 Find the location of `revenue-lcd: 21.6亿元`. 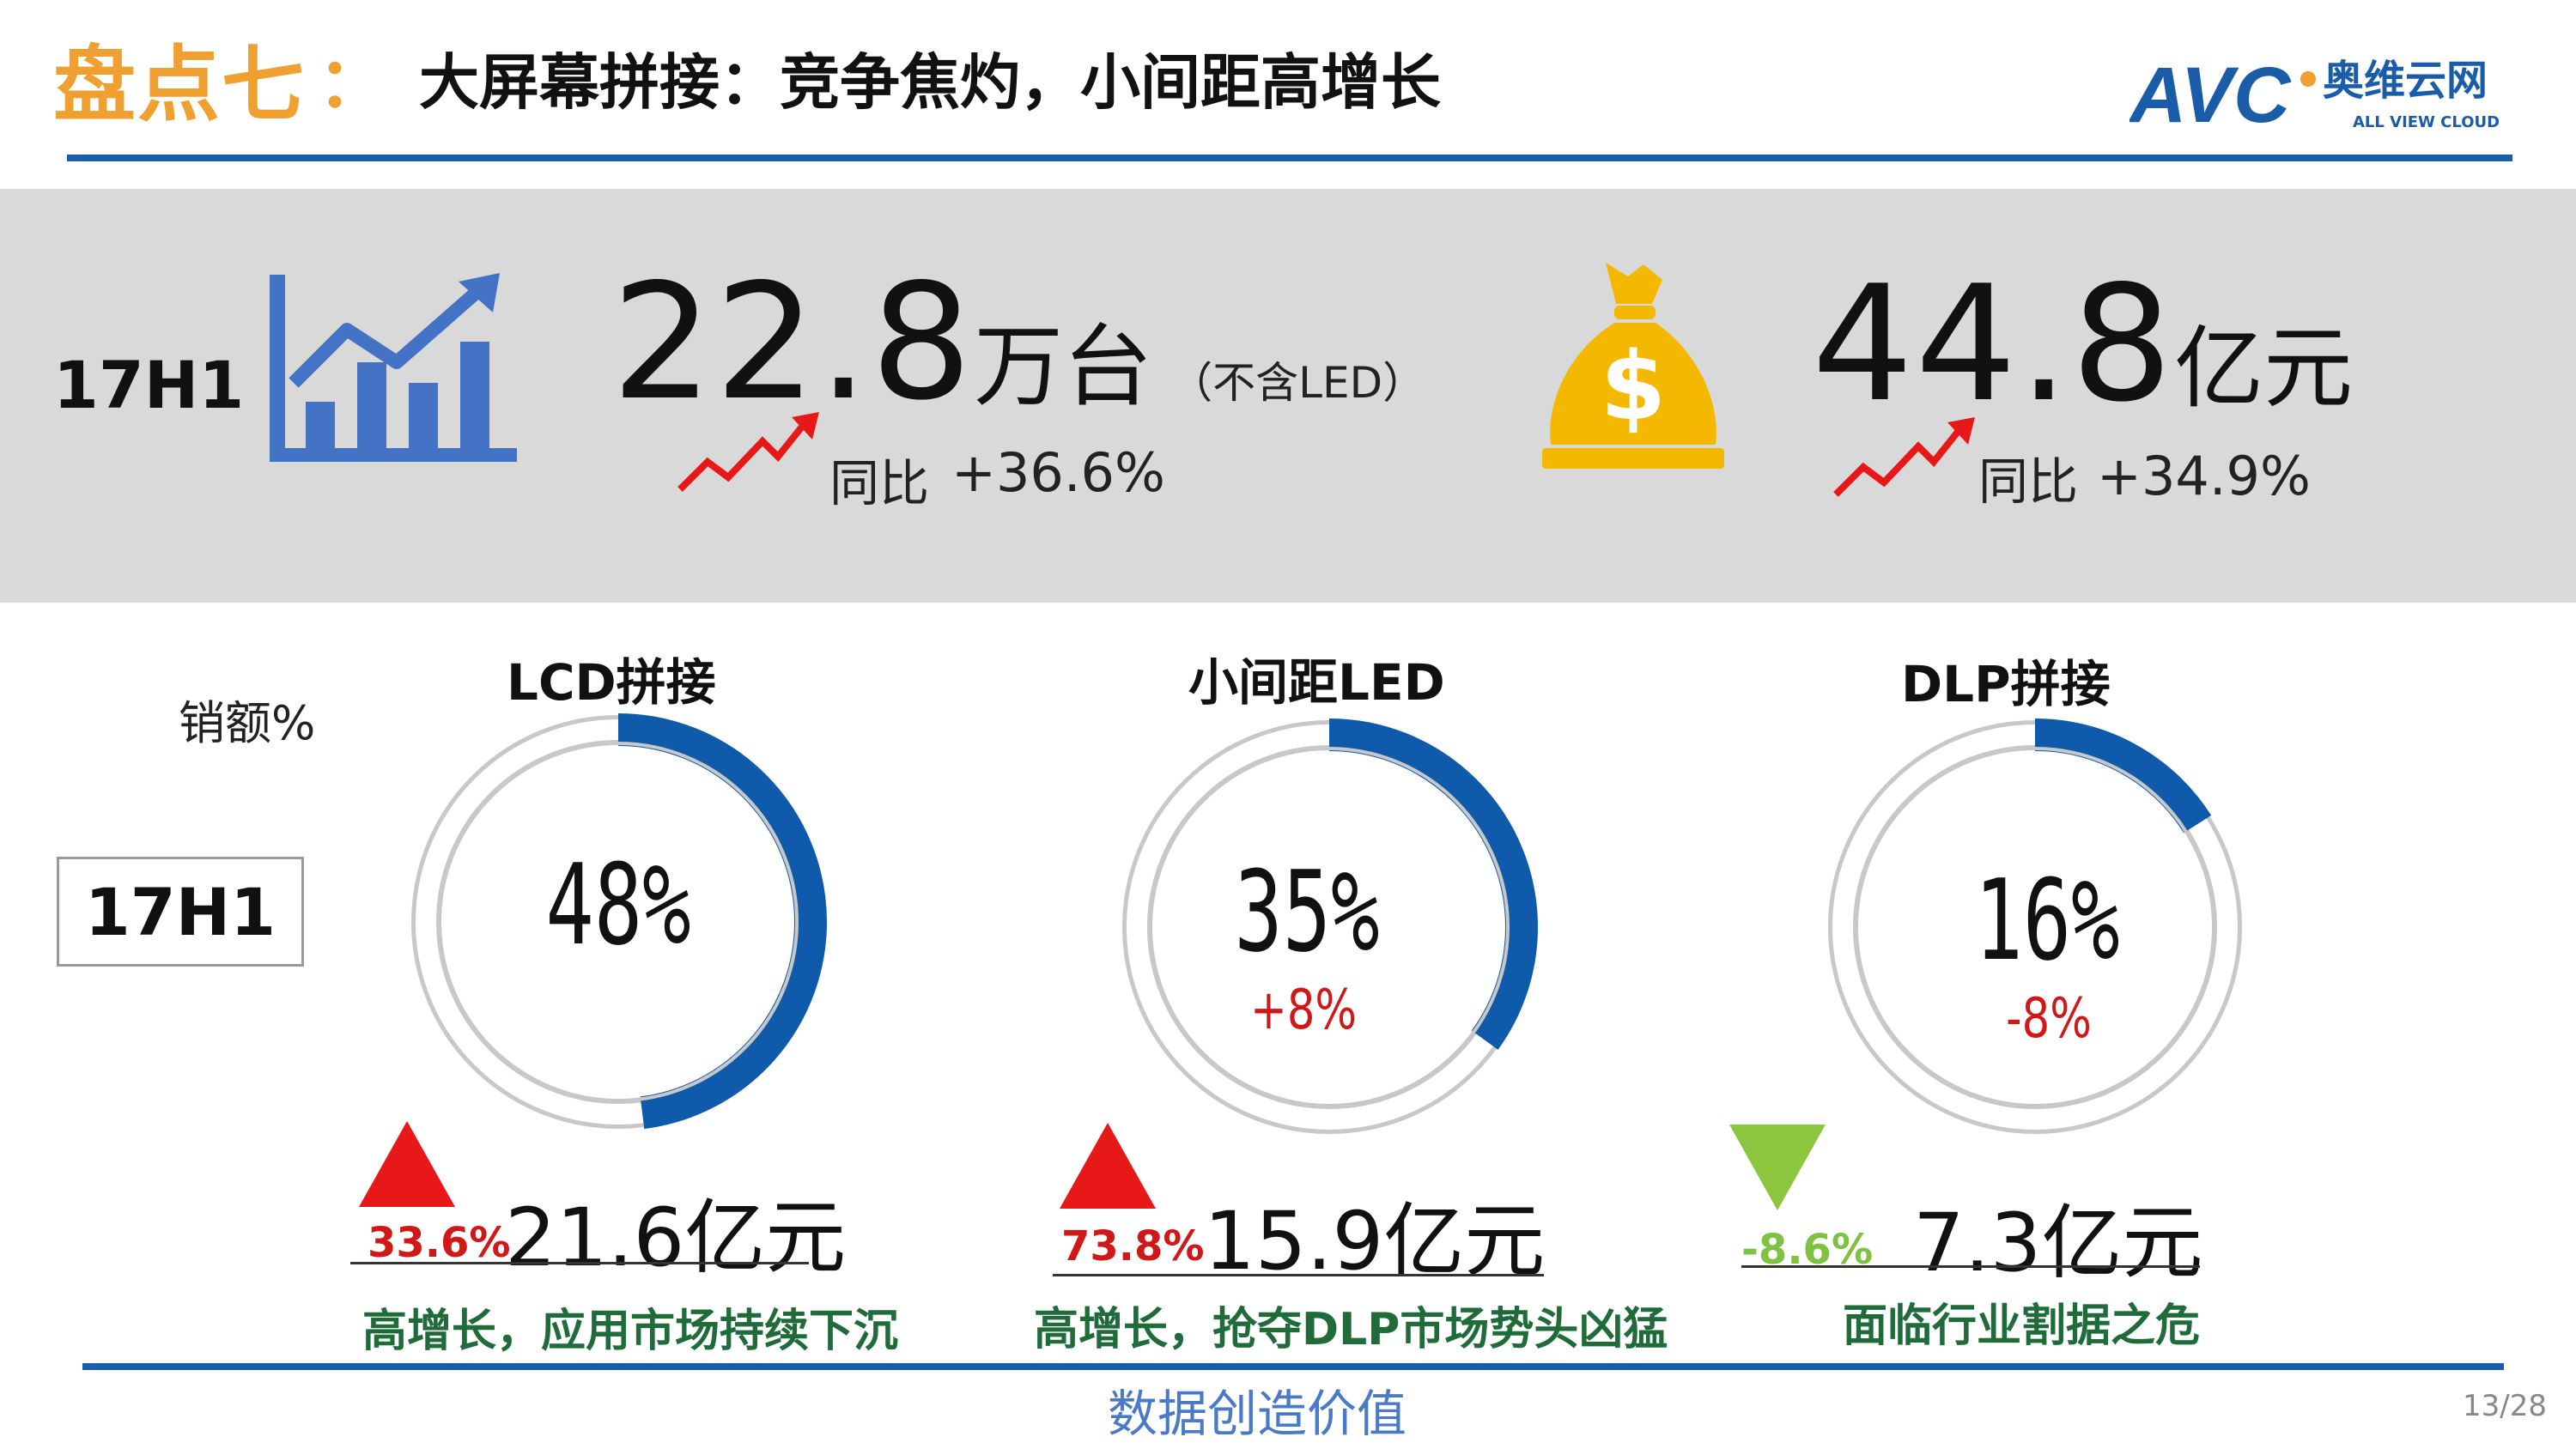

revenue-lcd: 21.6亿元 is located at coordinates (676, 1238).